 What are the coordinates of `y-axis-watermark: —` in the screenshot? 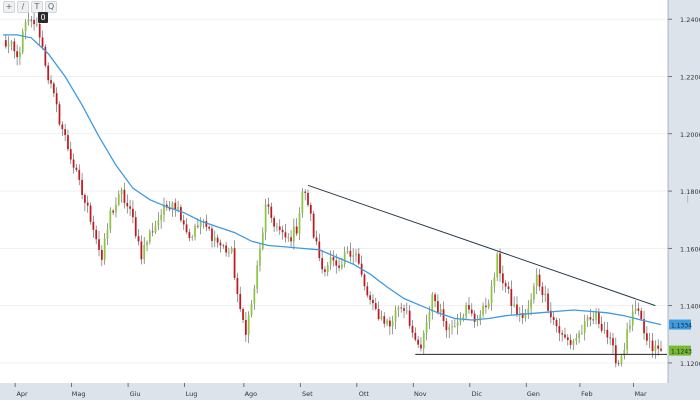 It's located at (687, 199).